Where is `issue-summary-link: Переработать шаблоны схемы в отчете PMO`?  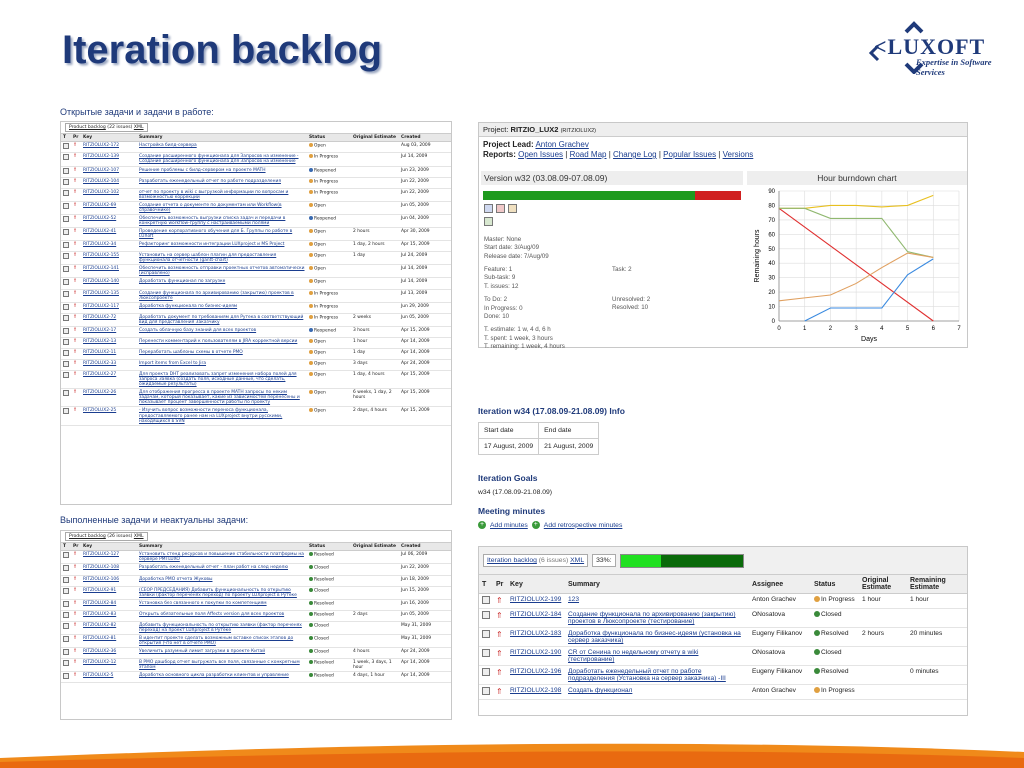
issue-summary-link: Переработать шаблоны схемы в отчете PMO is located at coordinates (222, 354).